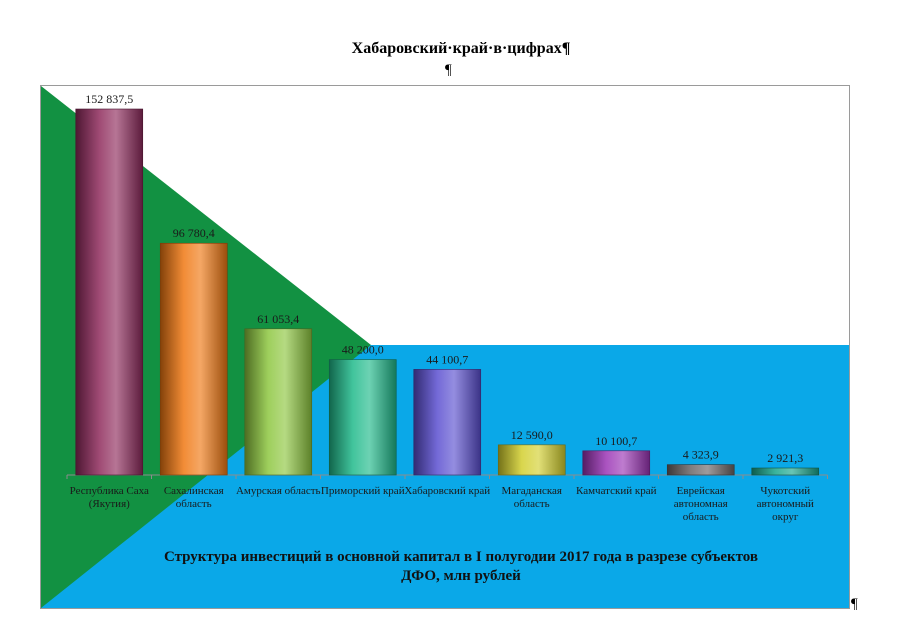 The width and height of the screenshot is (922, 617). Describe the element at coordinates (701, 455) in the screenshot. I see `data-label: 4 323,9` at that location.